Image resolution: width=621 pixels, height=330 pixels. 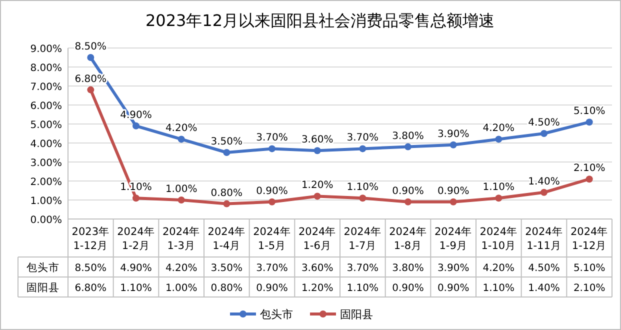 What do you see at coordinates (226, 268) in the screenshot?
I see `data-label: 3.50%` at bounding box center [226, 268].